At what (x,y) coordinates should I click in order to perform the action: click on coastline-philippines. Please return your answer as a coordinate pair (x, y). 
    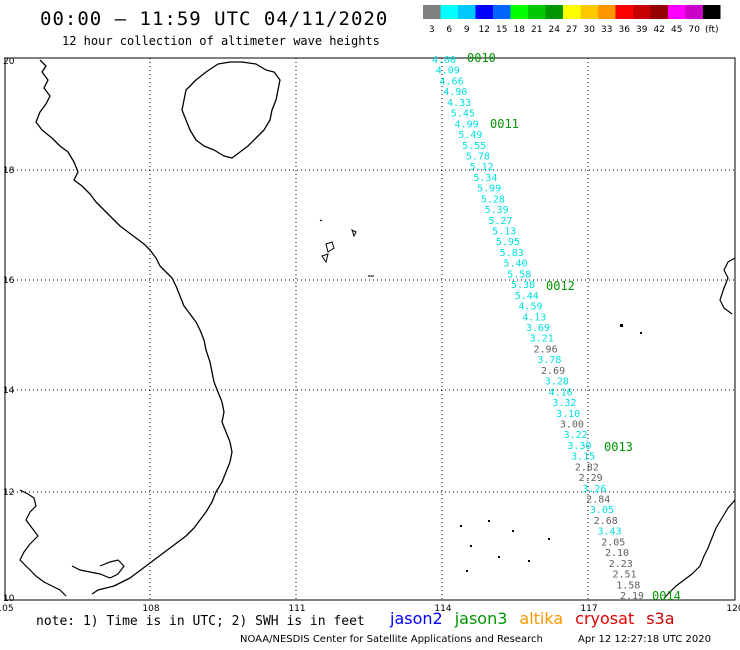
    Looking at the image, I should click on (727, 286).